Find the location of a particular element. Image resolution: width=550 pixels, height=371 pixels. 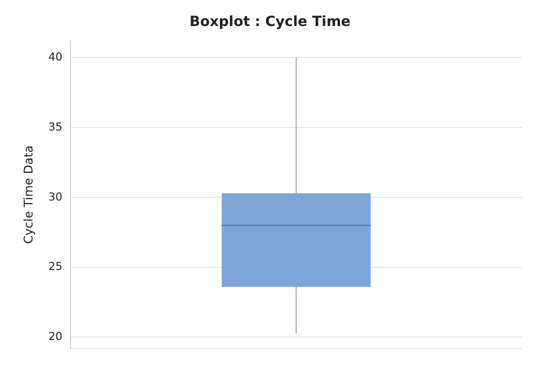

y-tick-label: 30 is located at coordinates (55, 197).